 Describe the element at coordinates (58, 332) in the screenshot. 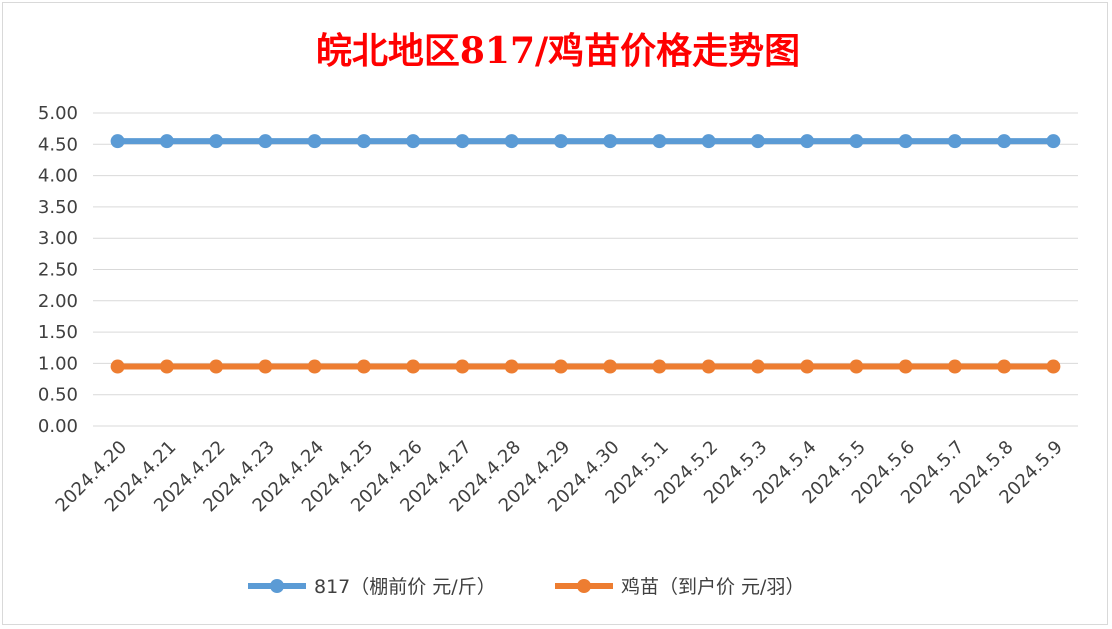

I see `y-tick-label: 1.50` at that location.